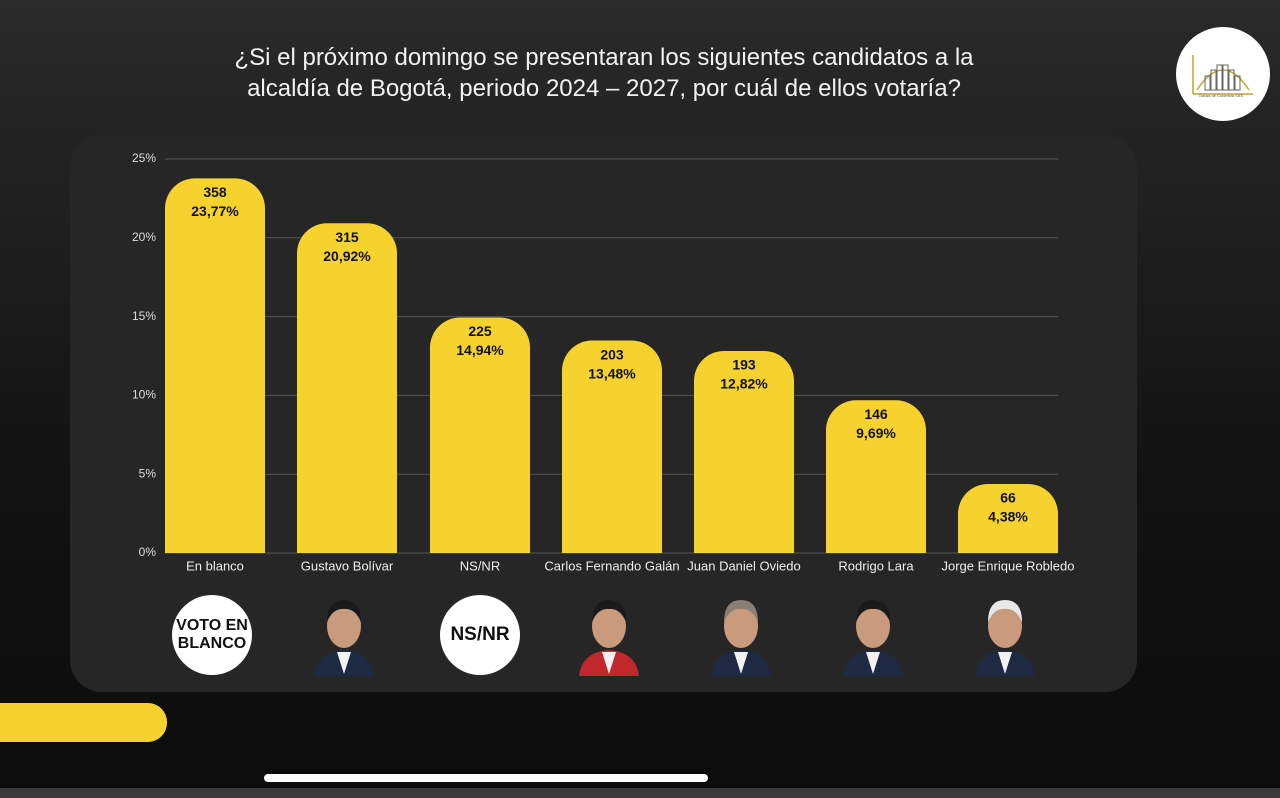  I want to click on value-label: 20,92%, so click(347, 256).